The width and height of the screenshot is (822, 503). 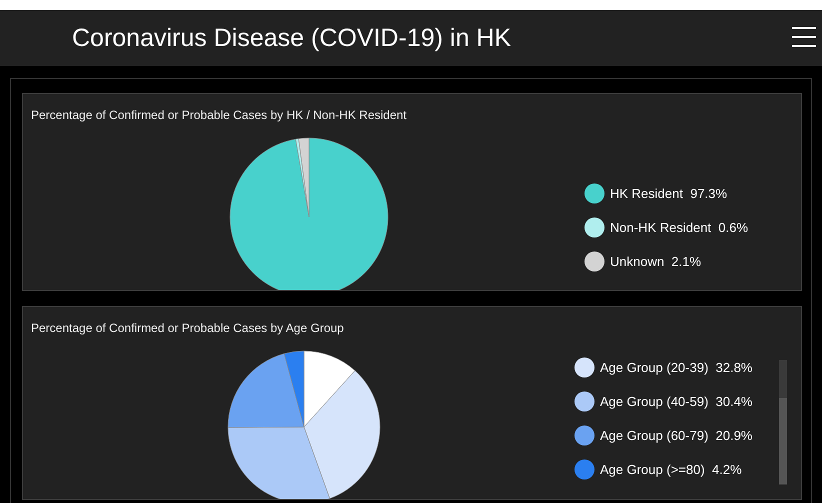 I want to click on data-label: 0.6%, so click(x=732, y=227).